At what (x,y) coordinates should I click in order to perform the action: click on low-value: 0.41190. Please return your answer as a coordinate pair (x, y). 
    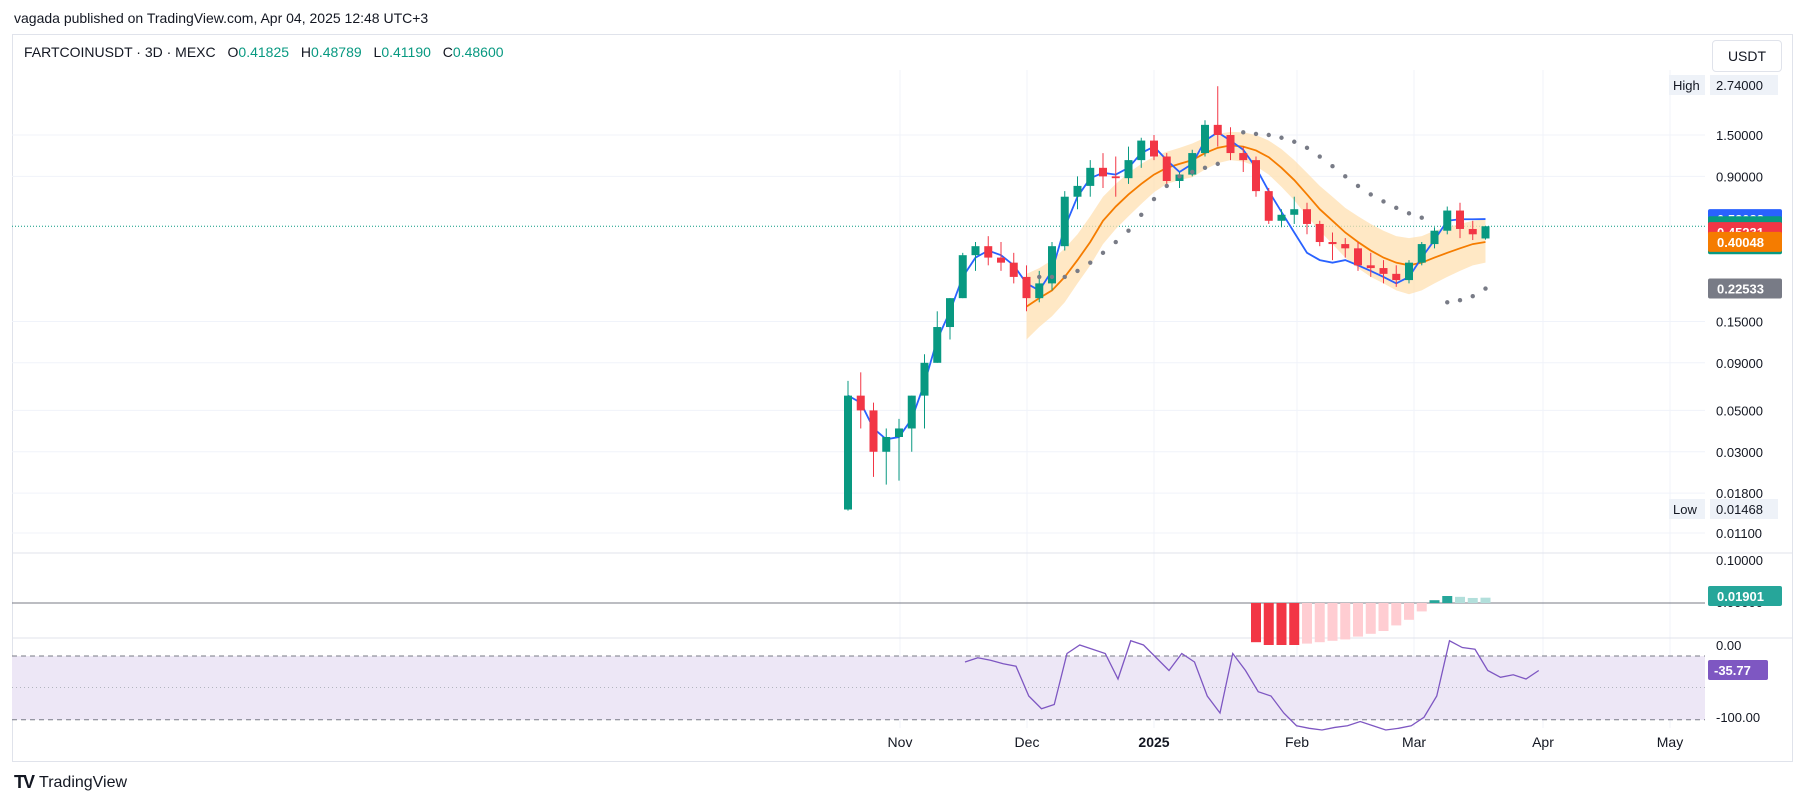
    Looking at the image, I should click on (406, 52).